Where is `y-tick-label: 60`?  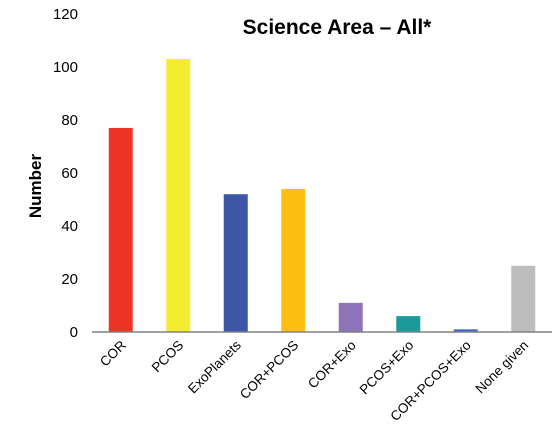
y-tick-label: 60 is located at coordinates (69, 173).